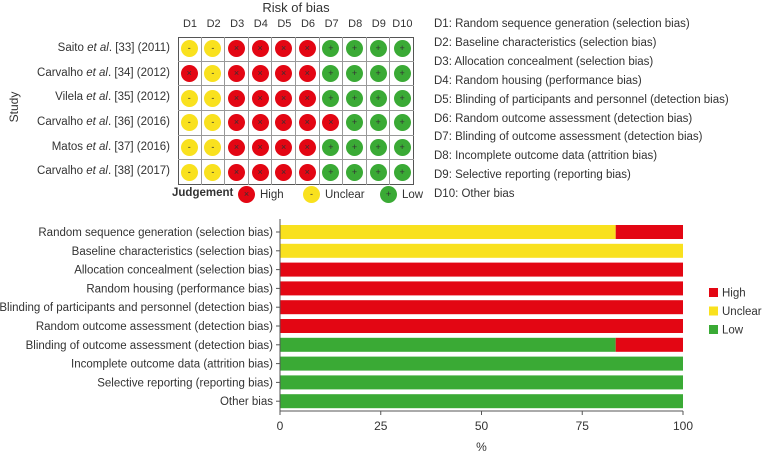  I want to click on study-label: Carvalho et al. [38] (2017), so click(103, 171).